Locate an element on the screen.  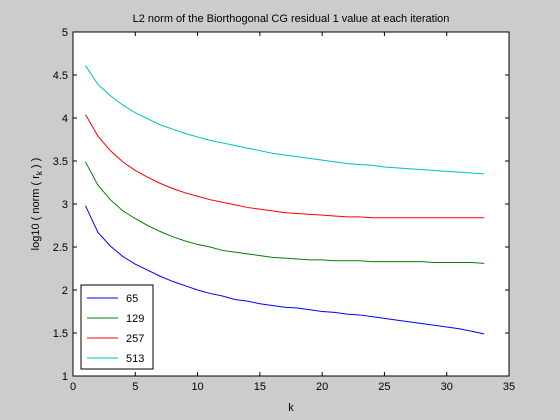
y-tick-label: 1 is located at coordinates (65, 377).